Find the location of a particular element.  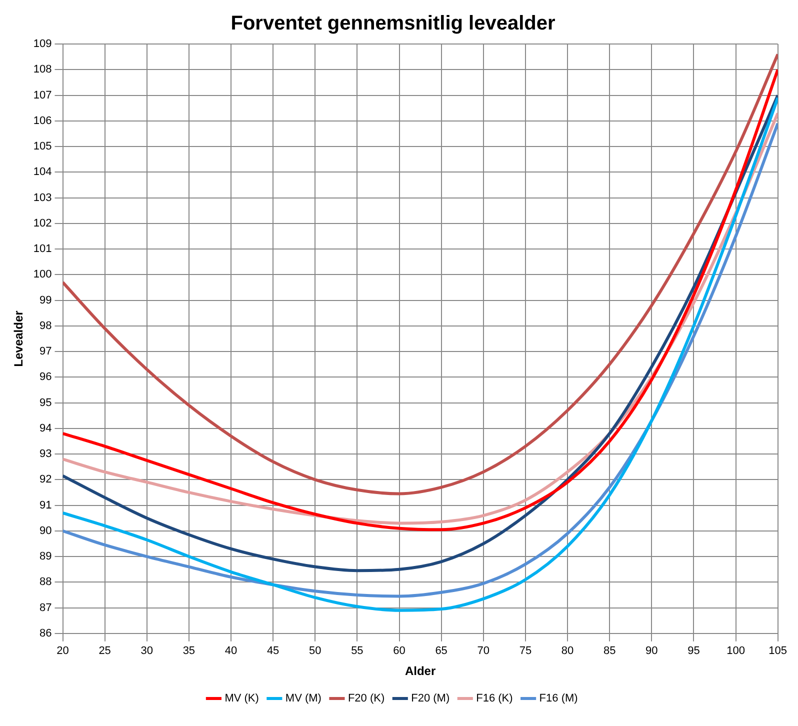

y-tick-label: 101 is located at coordinates (42, 249).